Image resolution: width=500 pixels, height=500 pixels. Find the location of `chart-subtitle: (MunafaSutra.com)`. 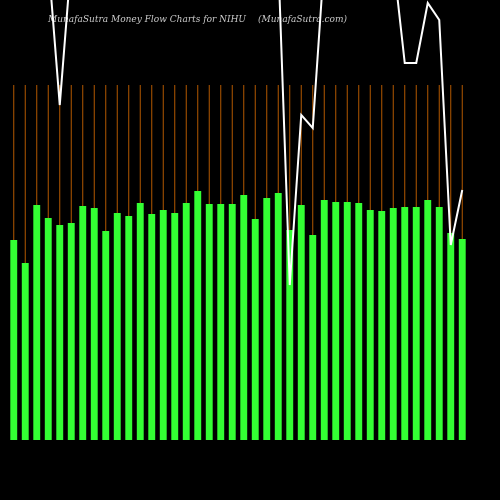

chart-subtitle: (MunafaSutra.com) is located at coordinates (302, 19).